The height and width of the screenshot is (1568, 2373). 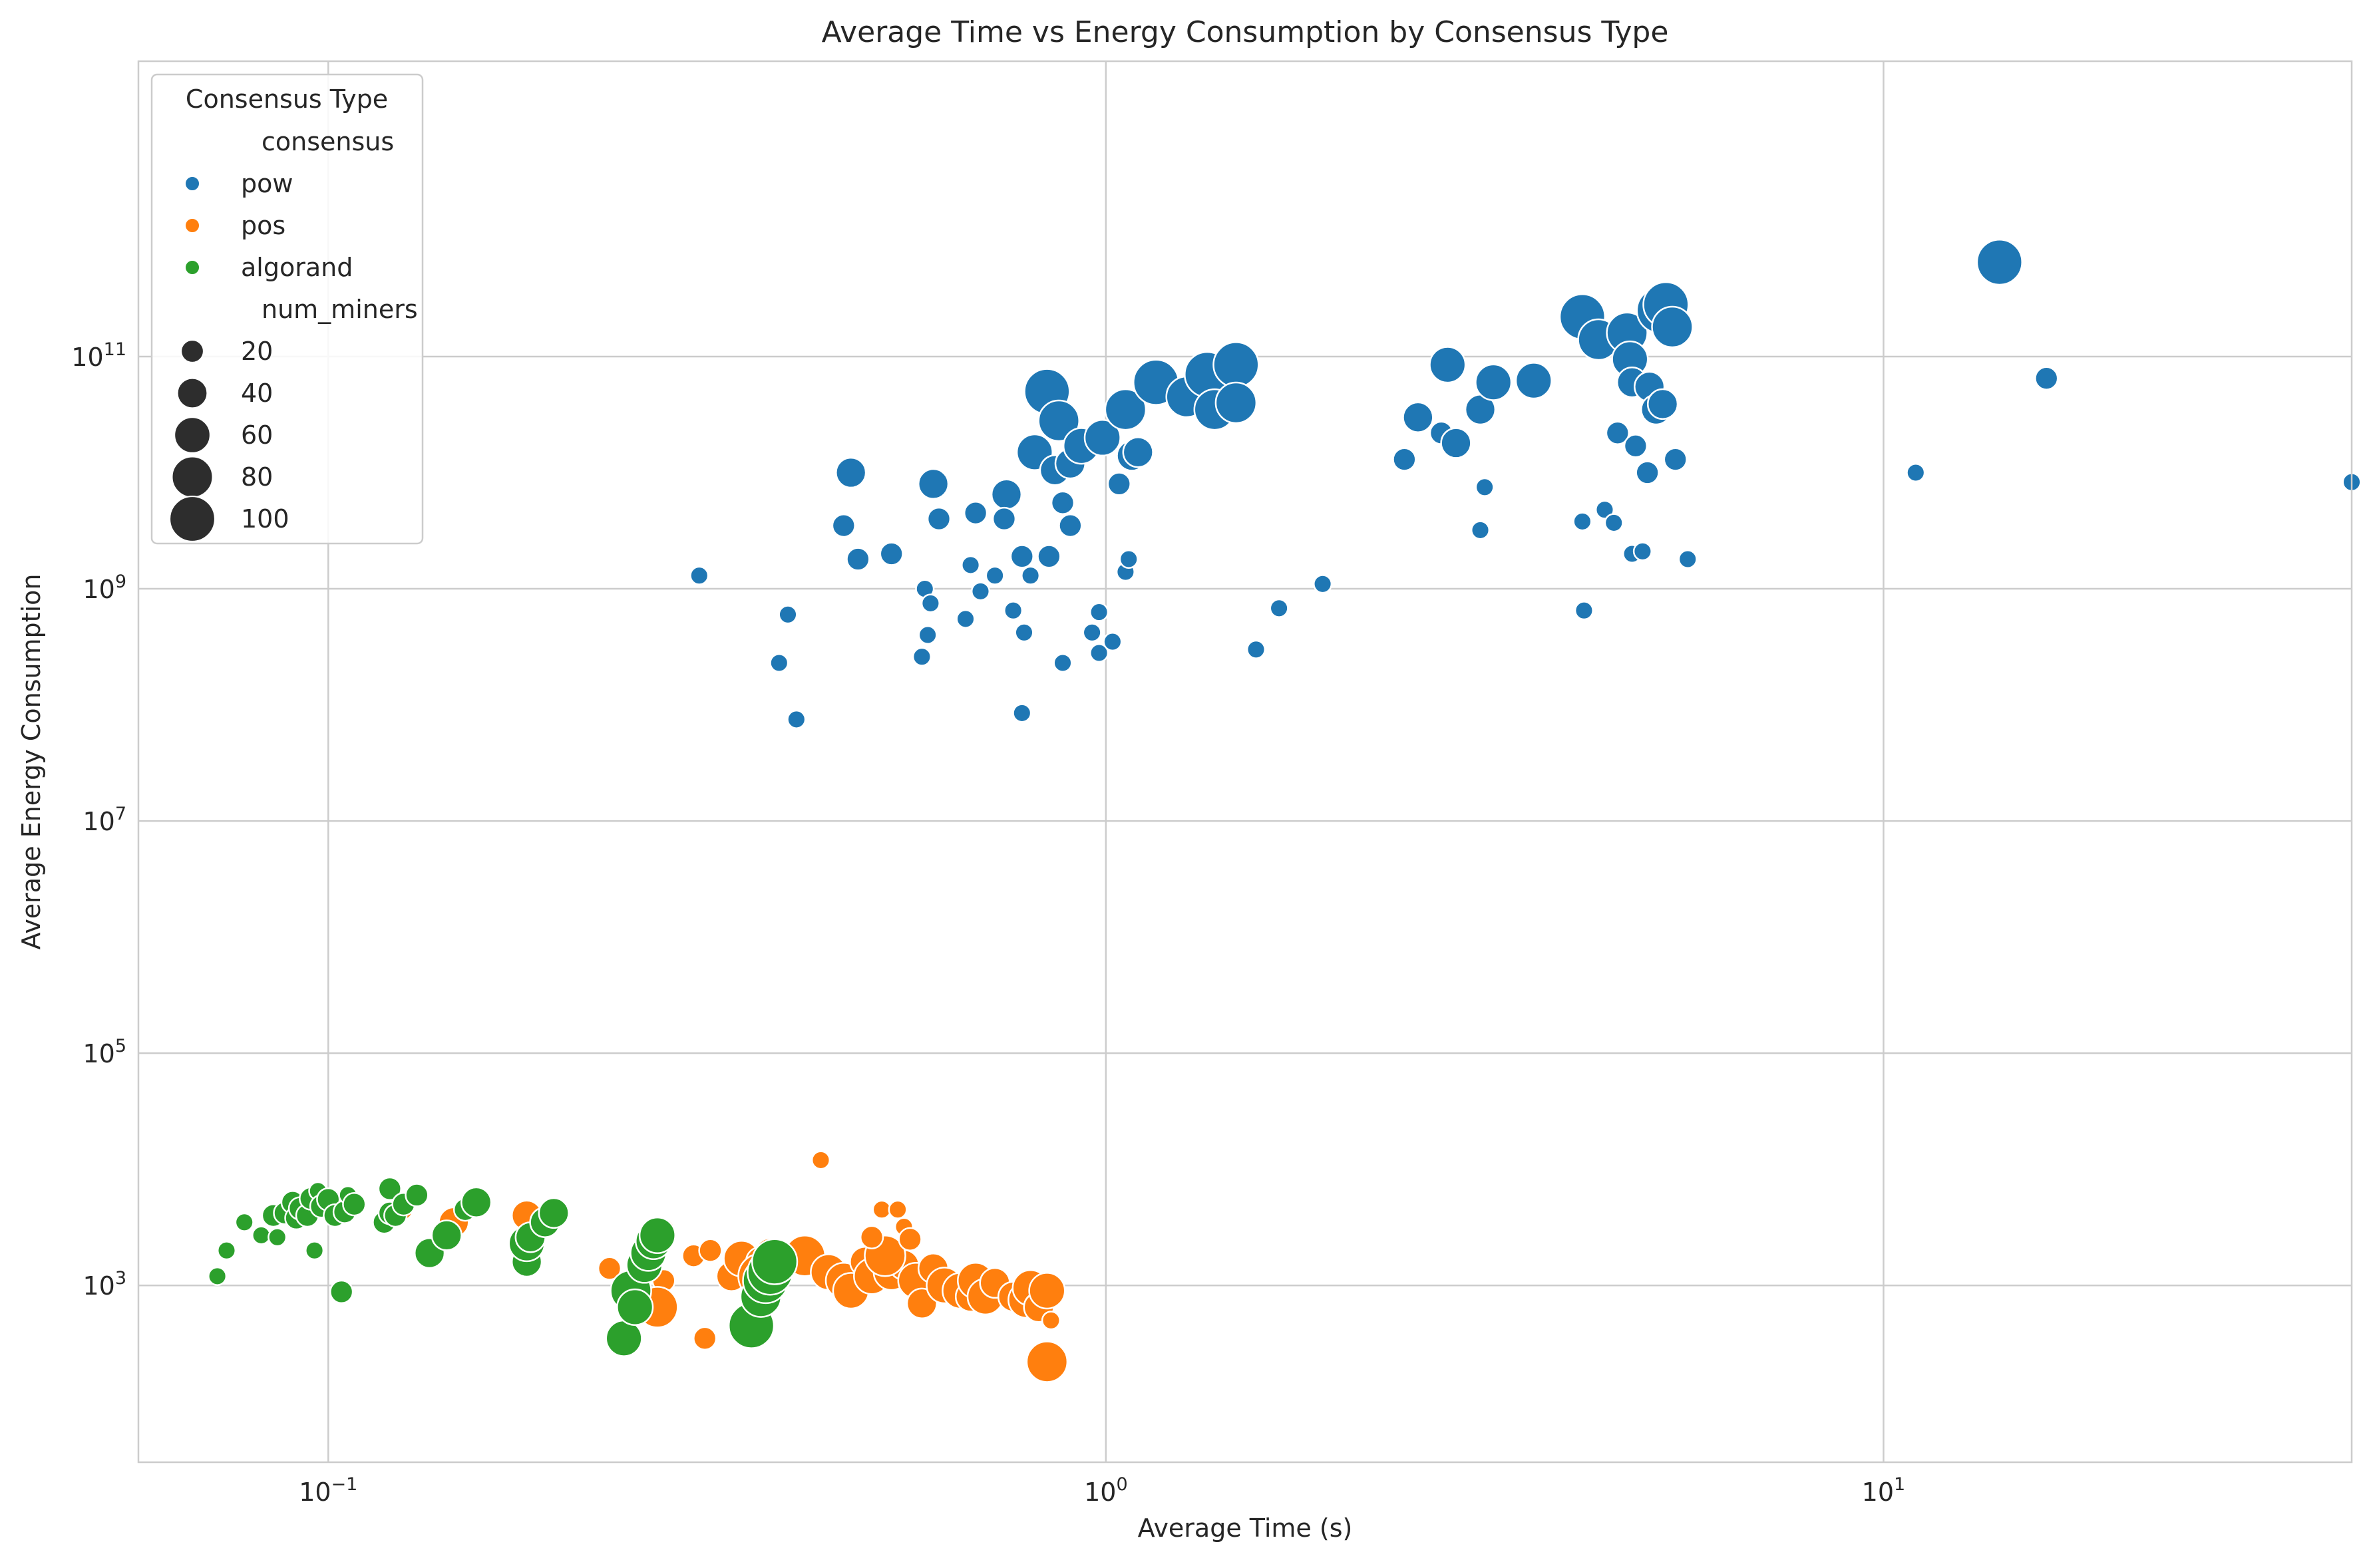 I want to click on x-tick-label: 10⁰, so click(x=1106, y=1490).